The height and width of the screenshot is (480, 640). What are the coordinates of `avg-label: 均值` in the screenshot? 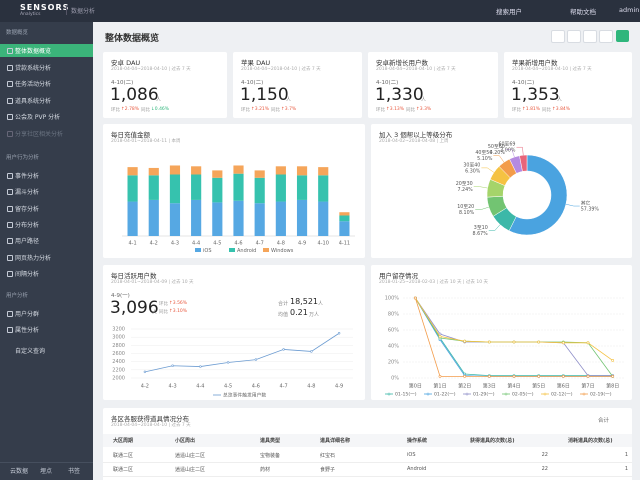 It's located at (283, 315).